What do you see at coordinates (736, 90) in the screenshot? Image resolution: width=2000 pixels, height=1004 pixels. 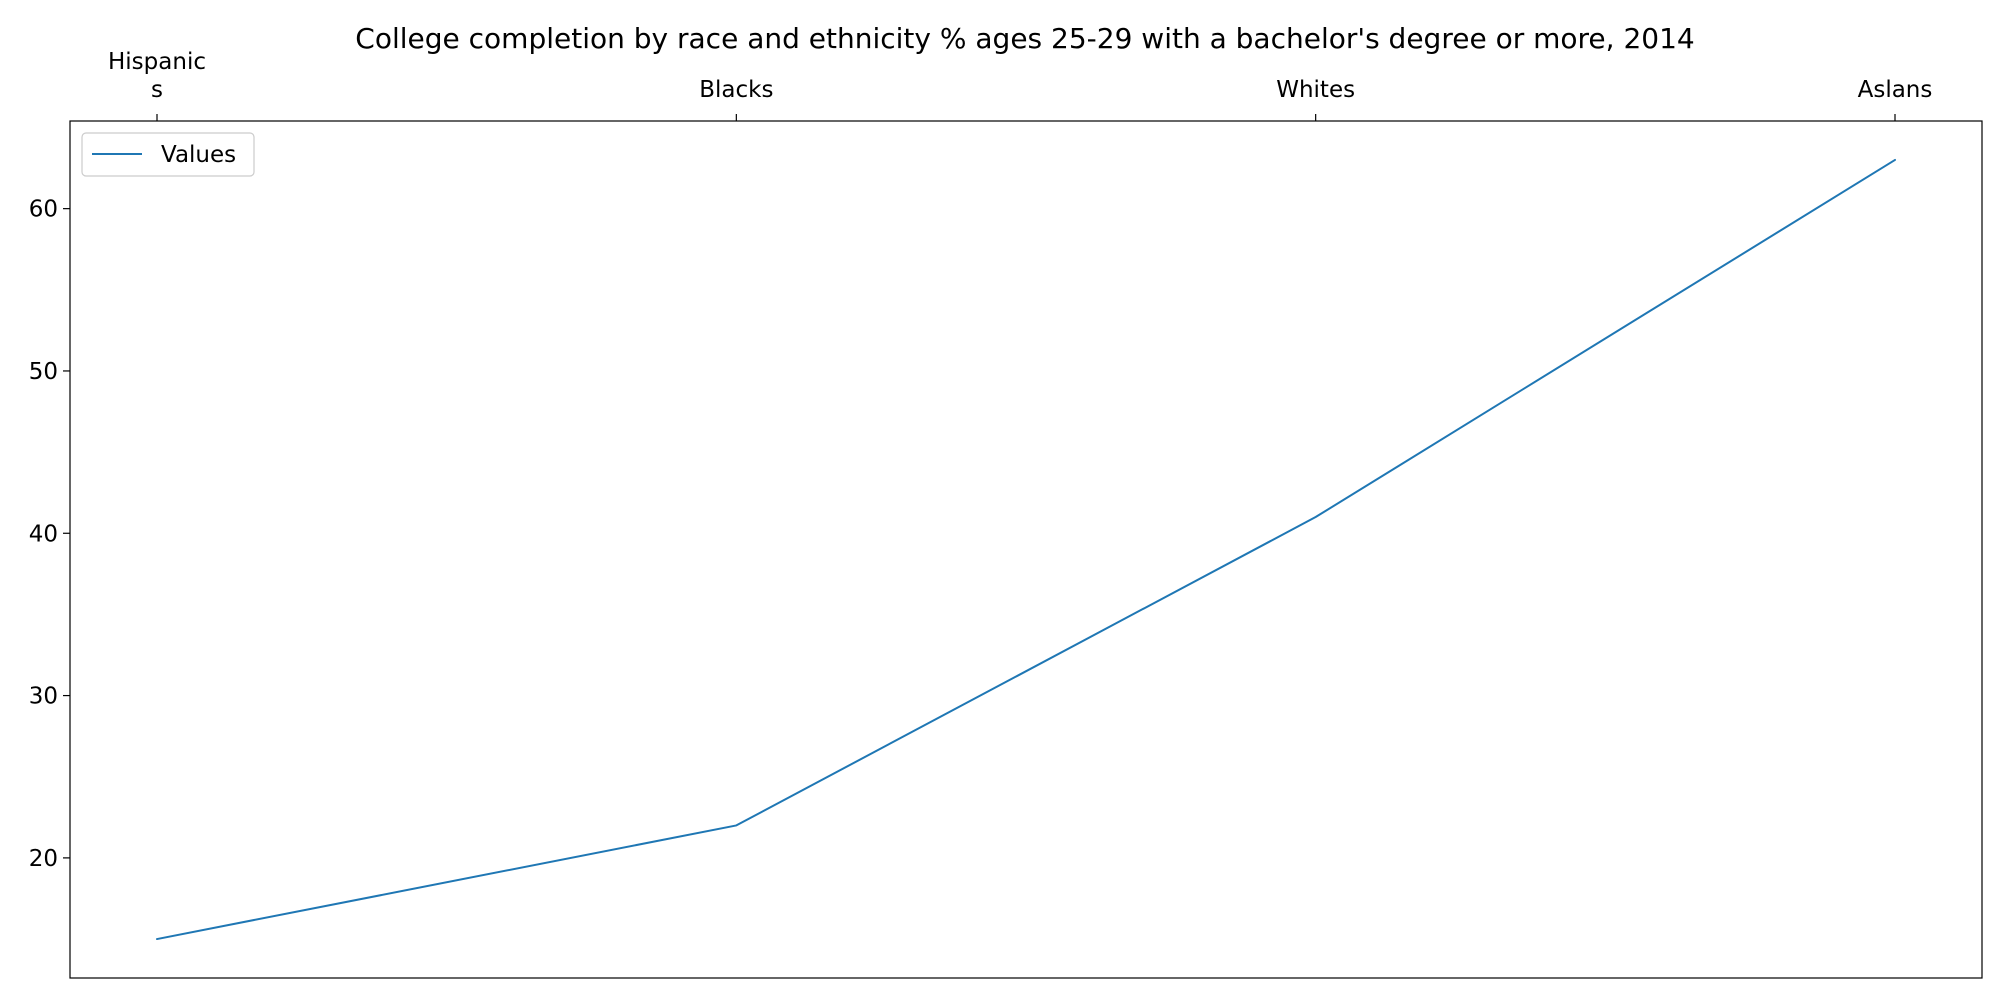 I see `x-tick-label: Blacks` at bounding box center [736, 90].